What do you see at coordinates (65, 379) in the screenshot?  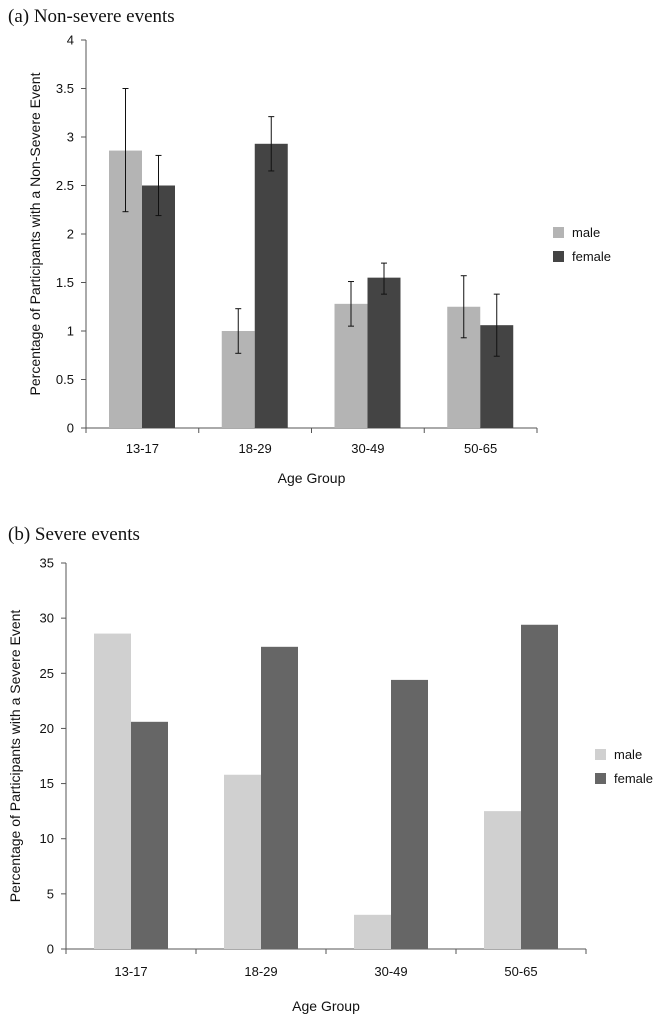 I see `y-tick-label: 0.5` at bounding box center [65, 379].